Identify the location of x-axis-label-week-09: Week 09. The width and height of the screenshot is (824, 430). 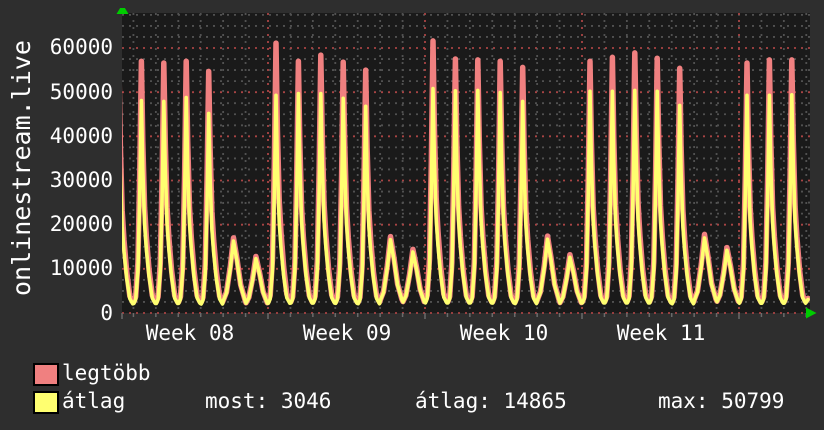
(347, 333).